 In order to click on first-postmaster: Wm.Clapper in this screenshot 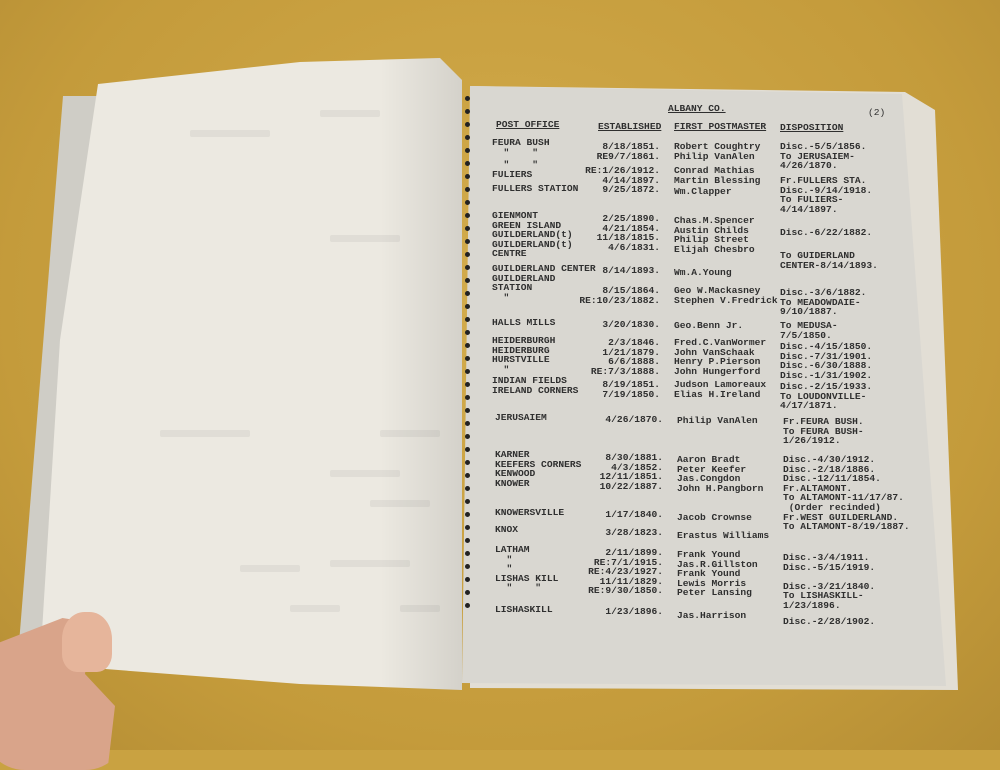, I will do `click(703, 191)`.